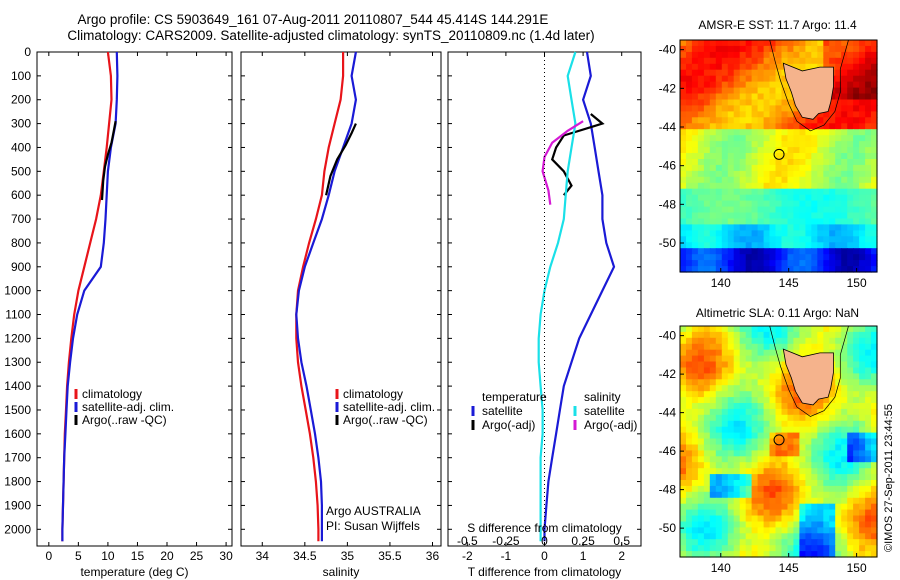 The image size is (900, 580). Describe the element at coordinates (17, 338) in the screenshot. I see `y-tick-label: 1200` at that location.